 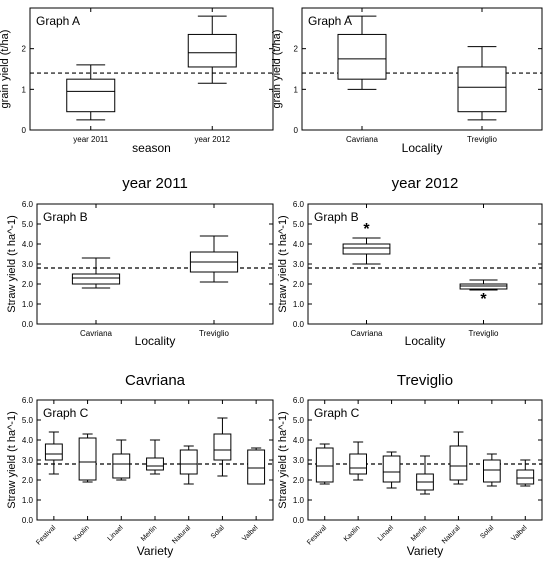 I want to click on panel-label: Graph B, so click(x=65, y=217).